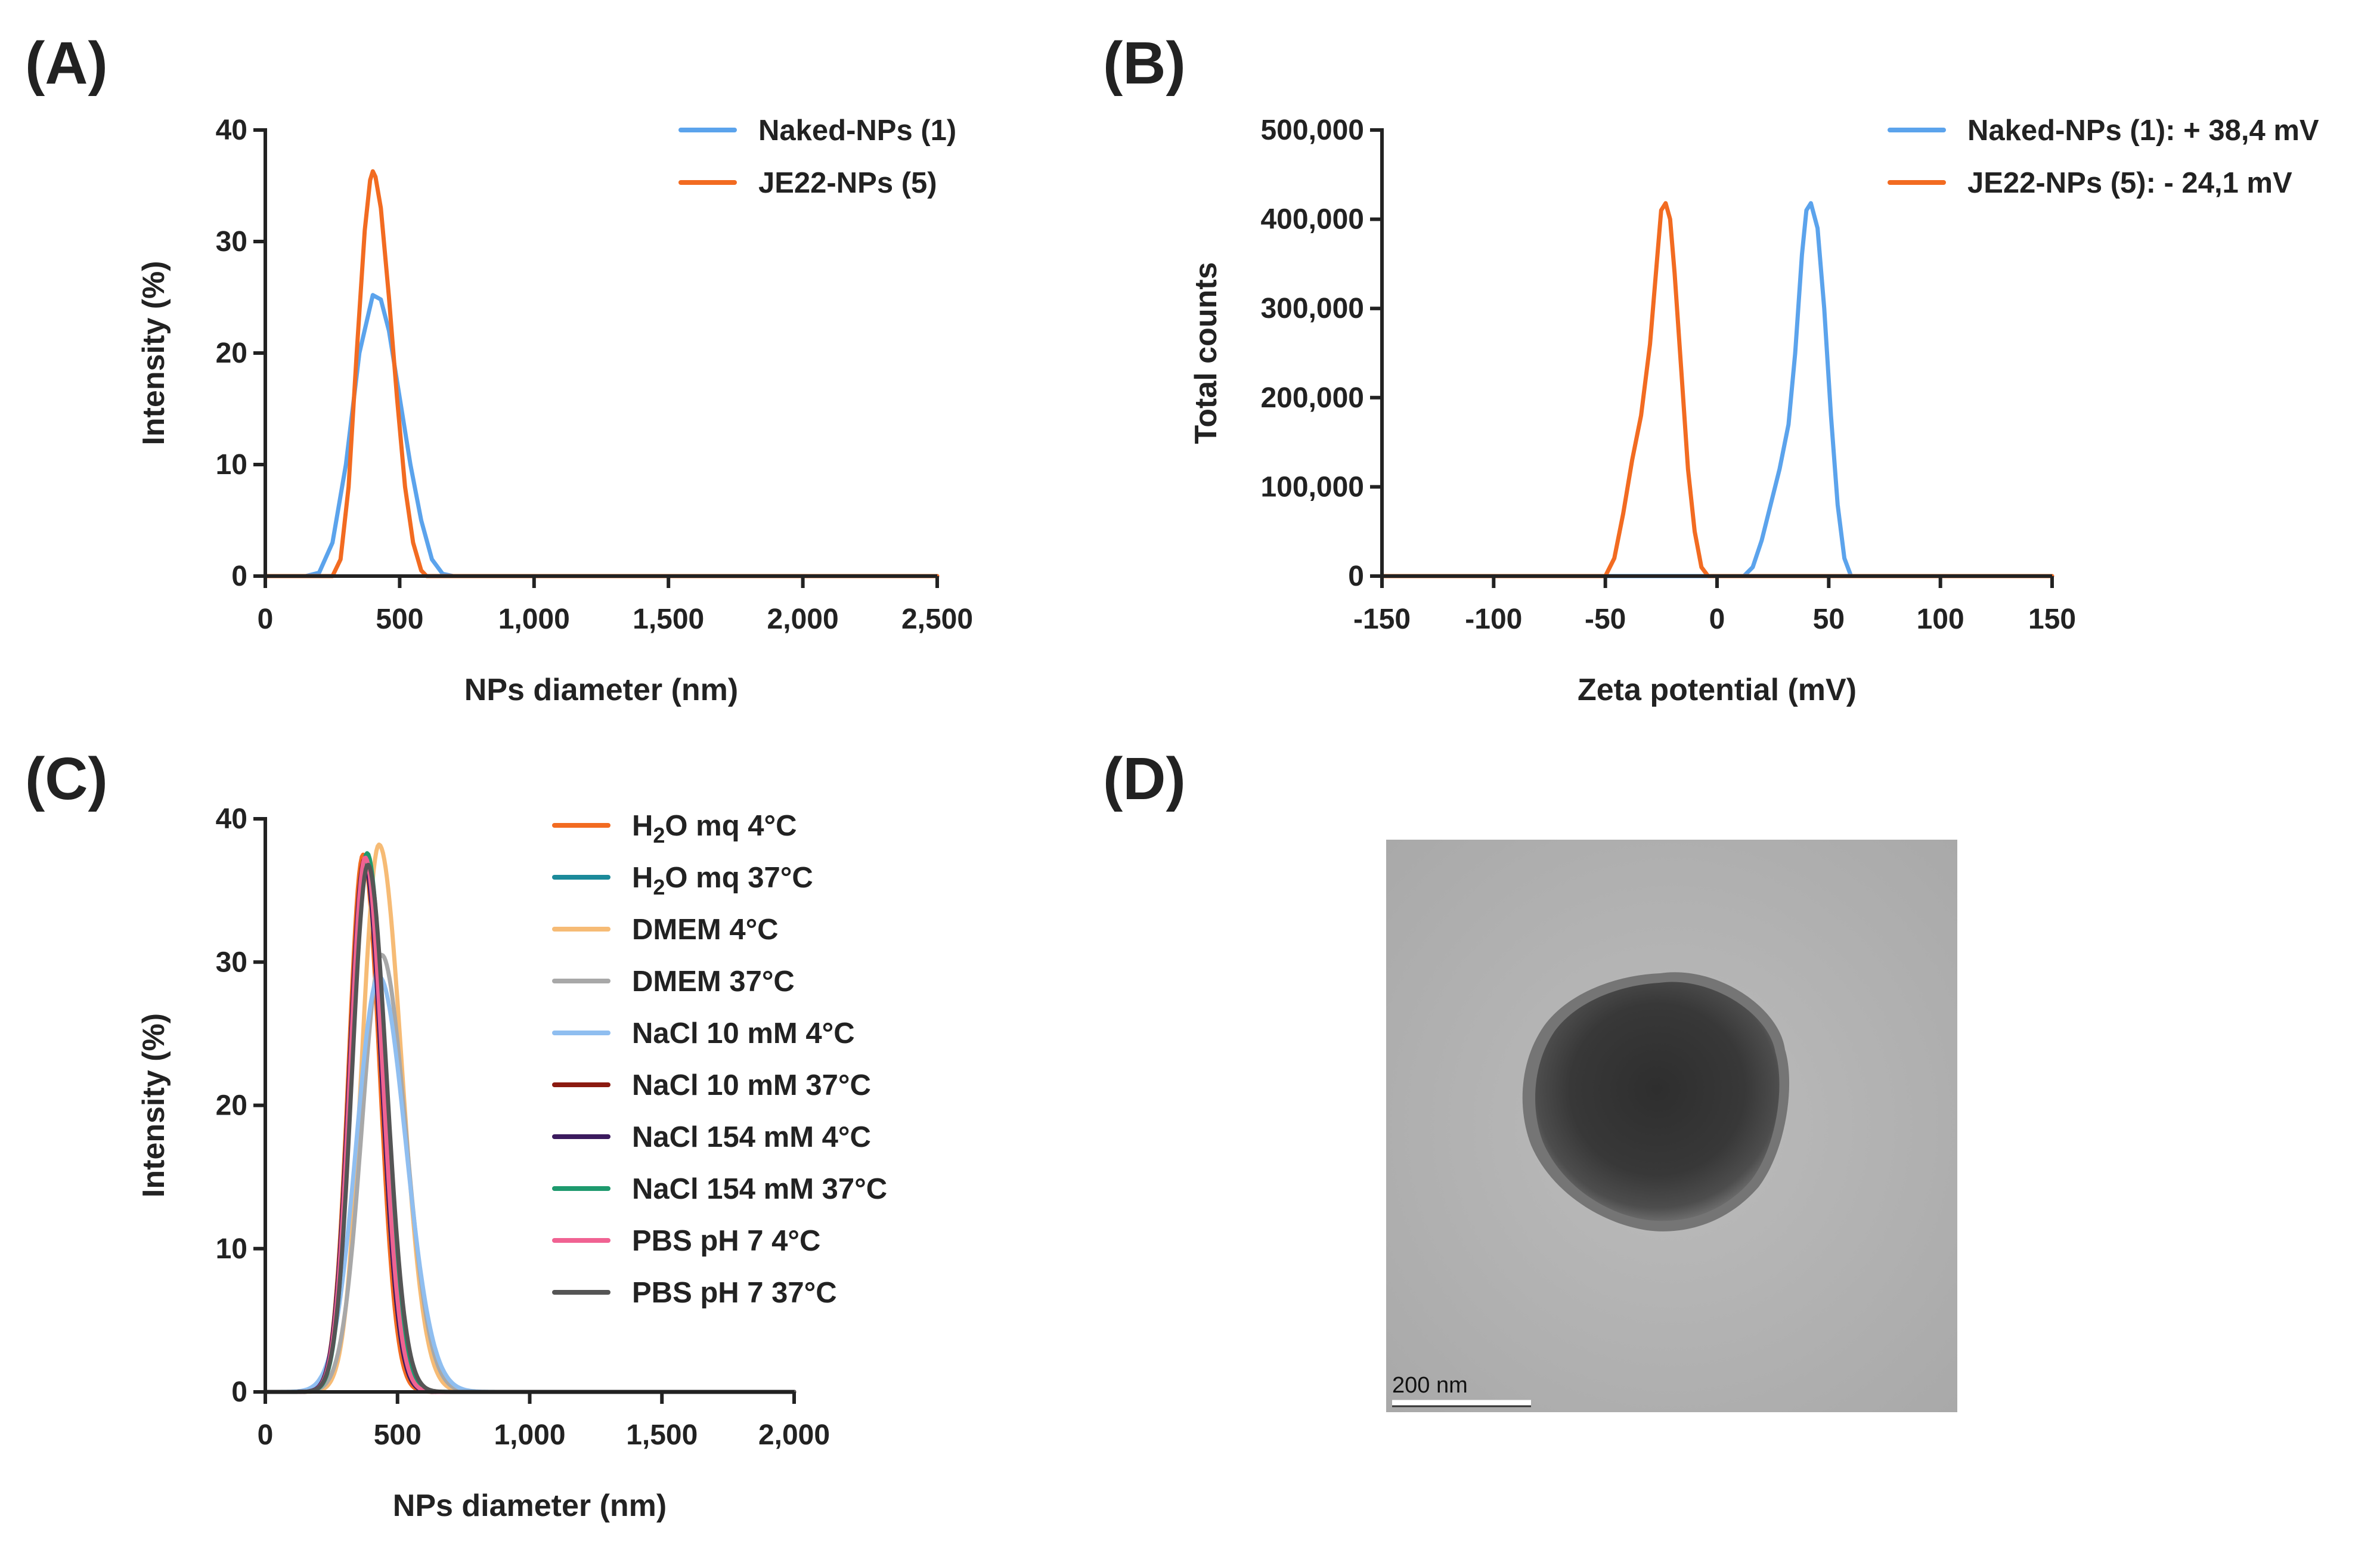 This screenshot has height=1541, width=2380. I want to click on chart-c-x-tick-label: 1,000, so click(529, 1435).